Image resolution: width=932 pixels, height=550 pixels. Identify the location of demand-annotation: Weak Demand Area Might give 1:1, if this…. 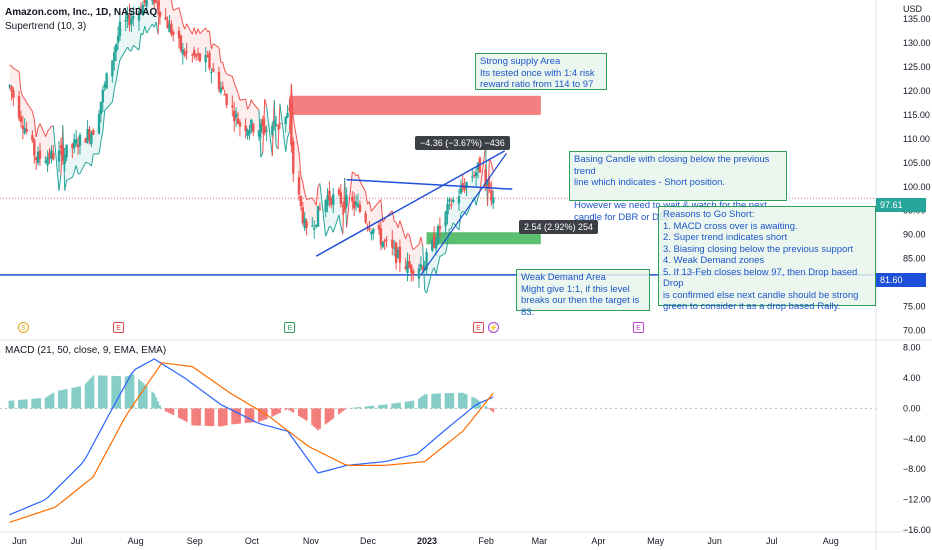
(583, 293).